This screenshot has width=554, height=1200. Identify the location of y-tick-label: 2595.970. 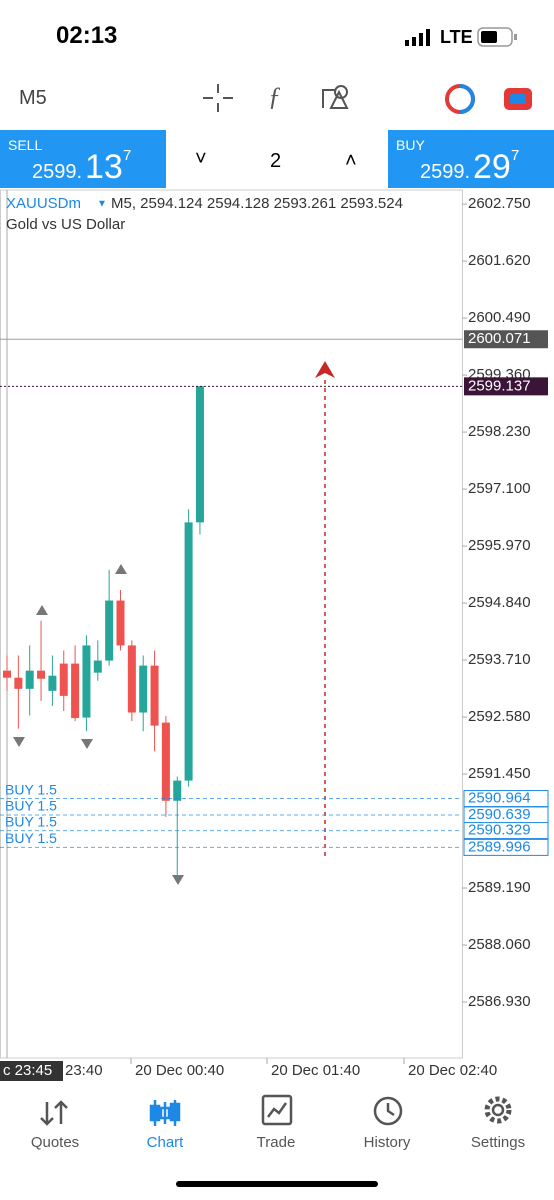
(499, 545).